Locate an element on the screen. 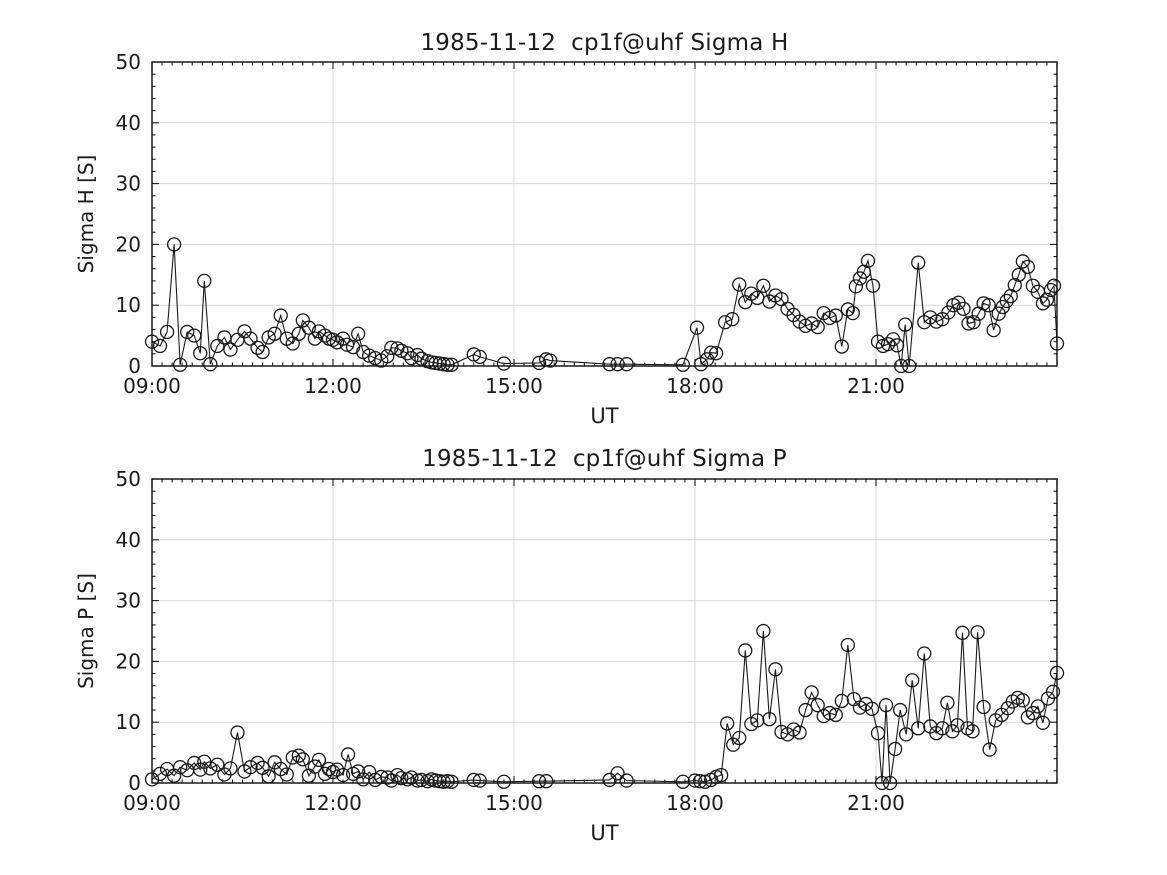  x-tick-label: 21:00 is located at coordinates (876, 803).